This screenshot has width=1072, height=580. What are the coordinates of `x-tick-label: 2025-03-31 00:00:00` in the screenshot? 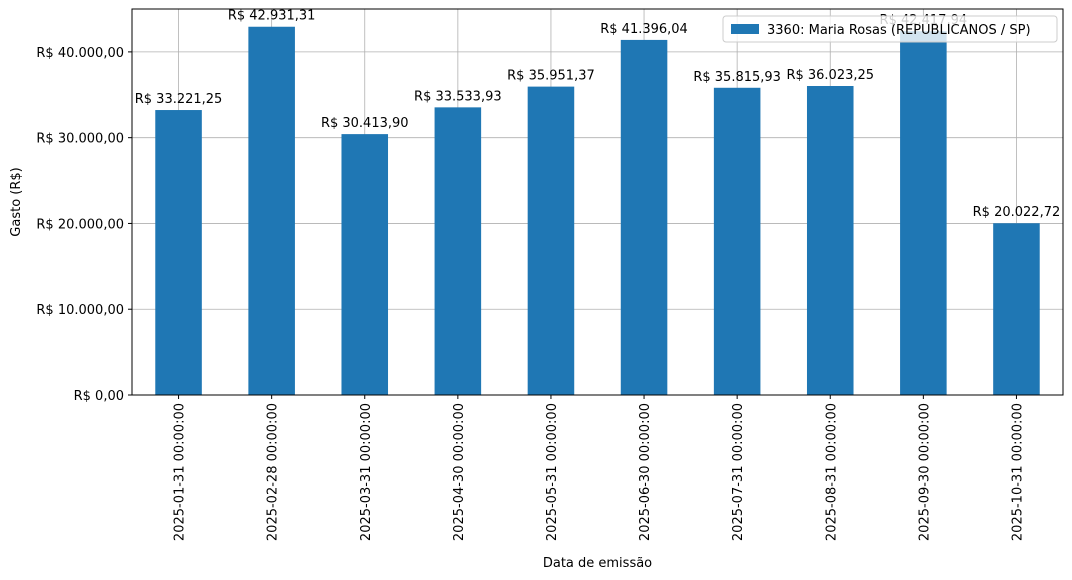 It's located at (366, 472).